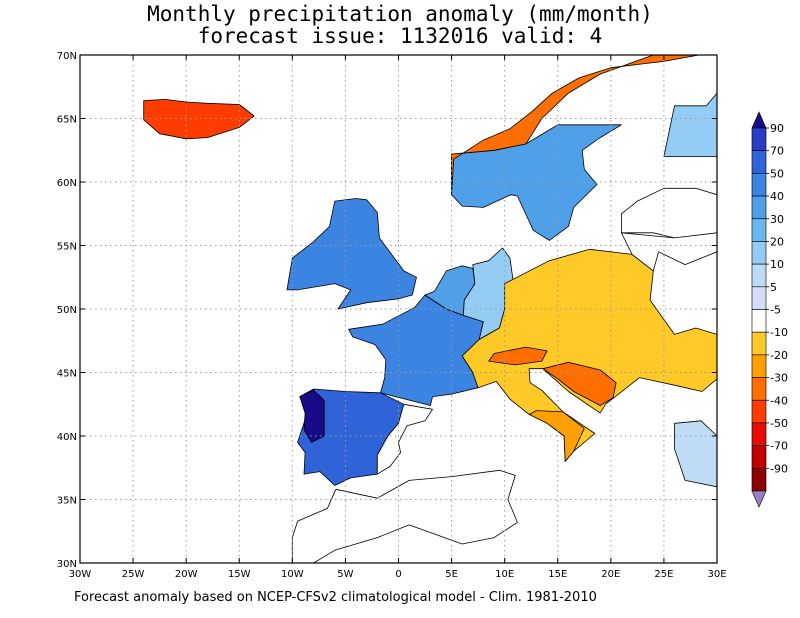 The image size is (800, 618). I want to click on region-greece-turkey-east, so click(695, 454).